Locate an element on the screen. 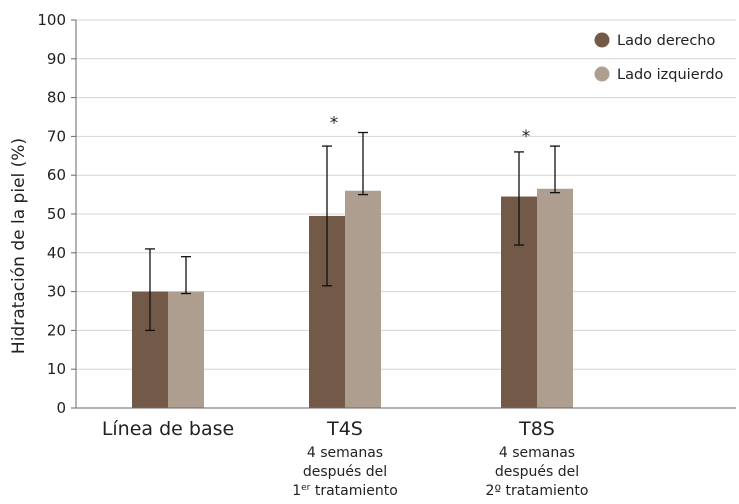 The image size is (739, 504). y-tick-label: 60 is located at coordinates (56, 175).